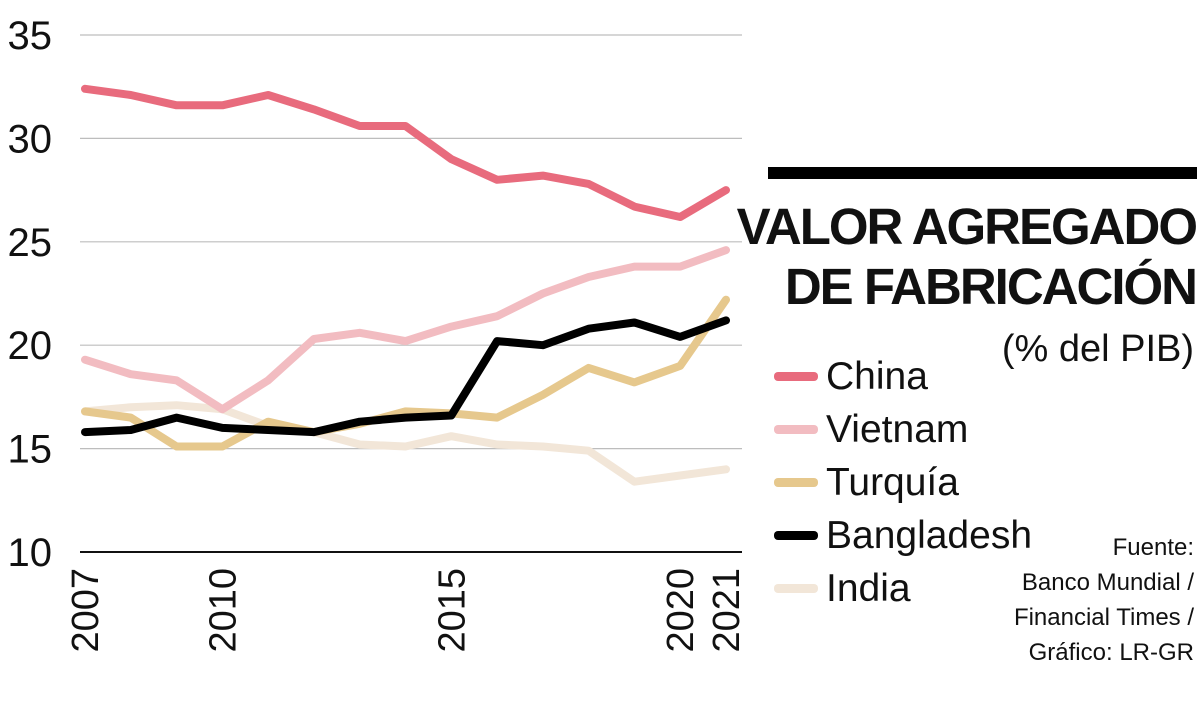 The width and height of the screenshot is (1200, 703). What do you see at coordinates (30, 139) in the screenshot?
I see `y-tick-label-30: 30` at bounding box center [30, 139].